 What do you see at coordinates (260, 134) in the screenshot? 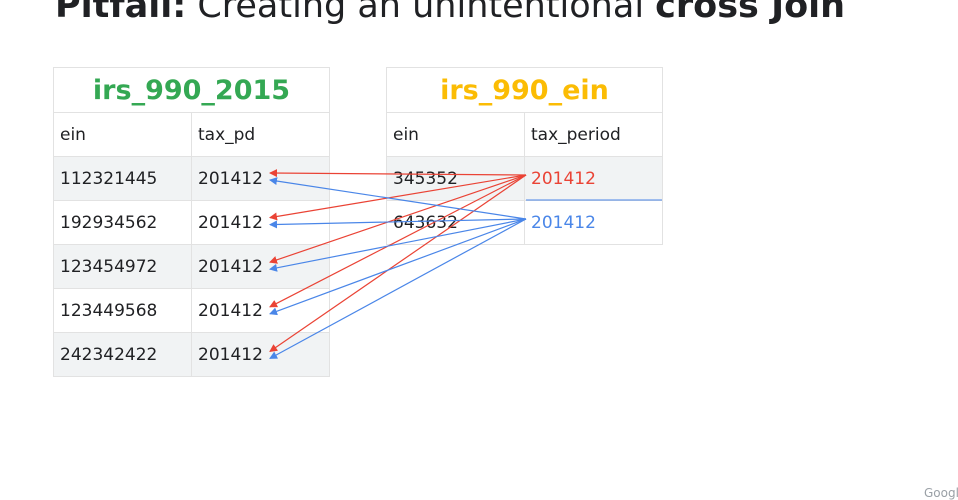
I see `column-header-tax-pd: tax_pd` at bounding box center [260, 134].